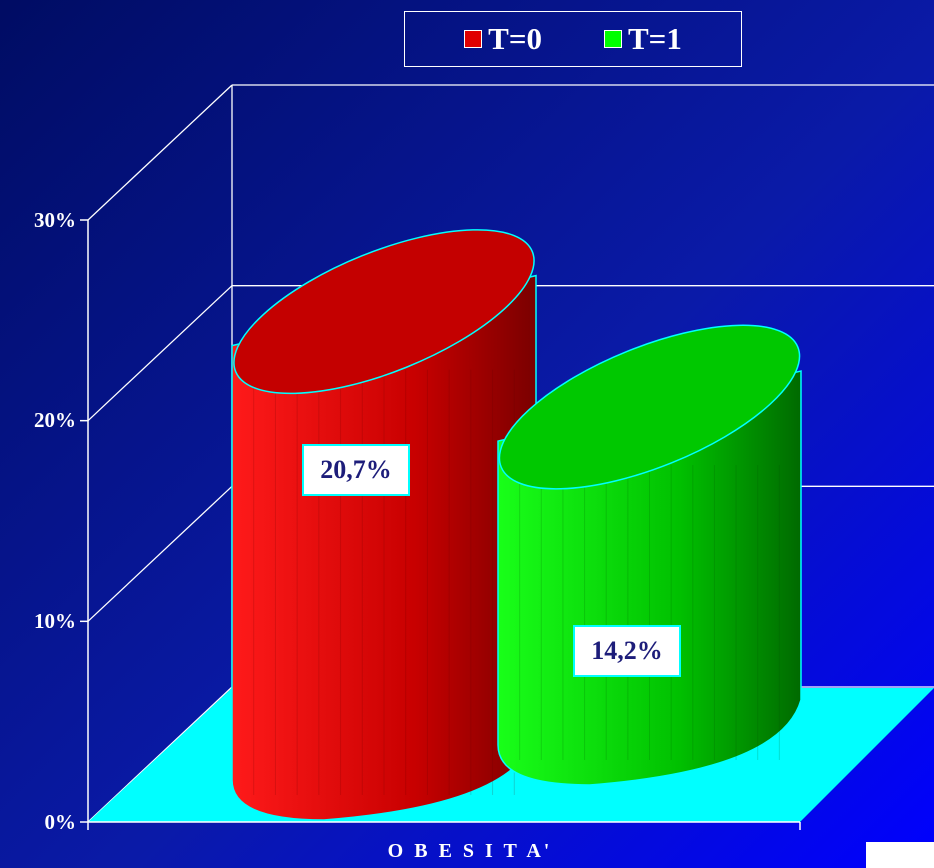 The image size is (934, 868). Describe the element at coordinates (55, 621) in the screenshot. I see `y-tick-10: 10%` at that location.